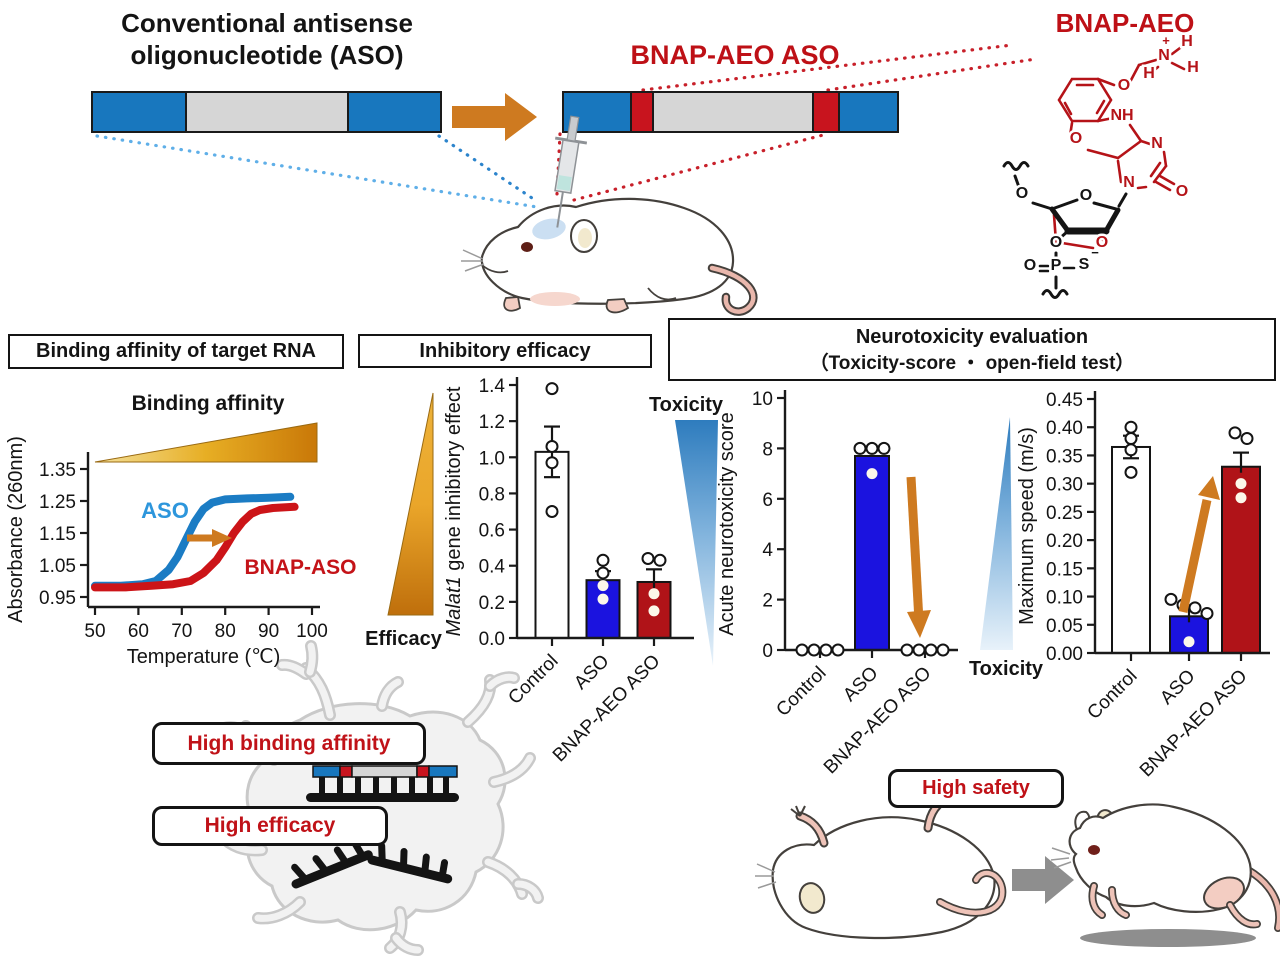  I want to click on y-tick-label: 1.35, so click(57, 470).